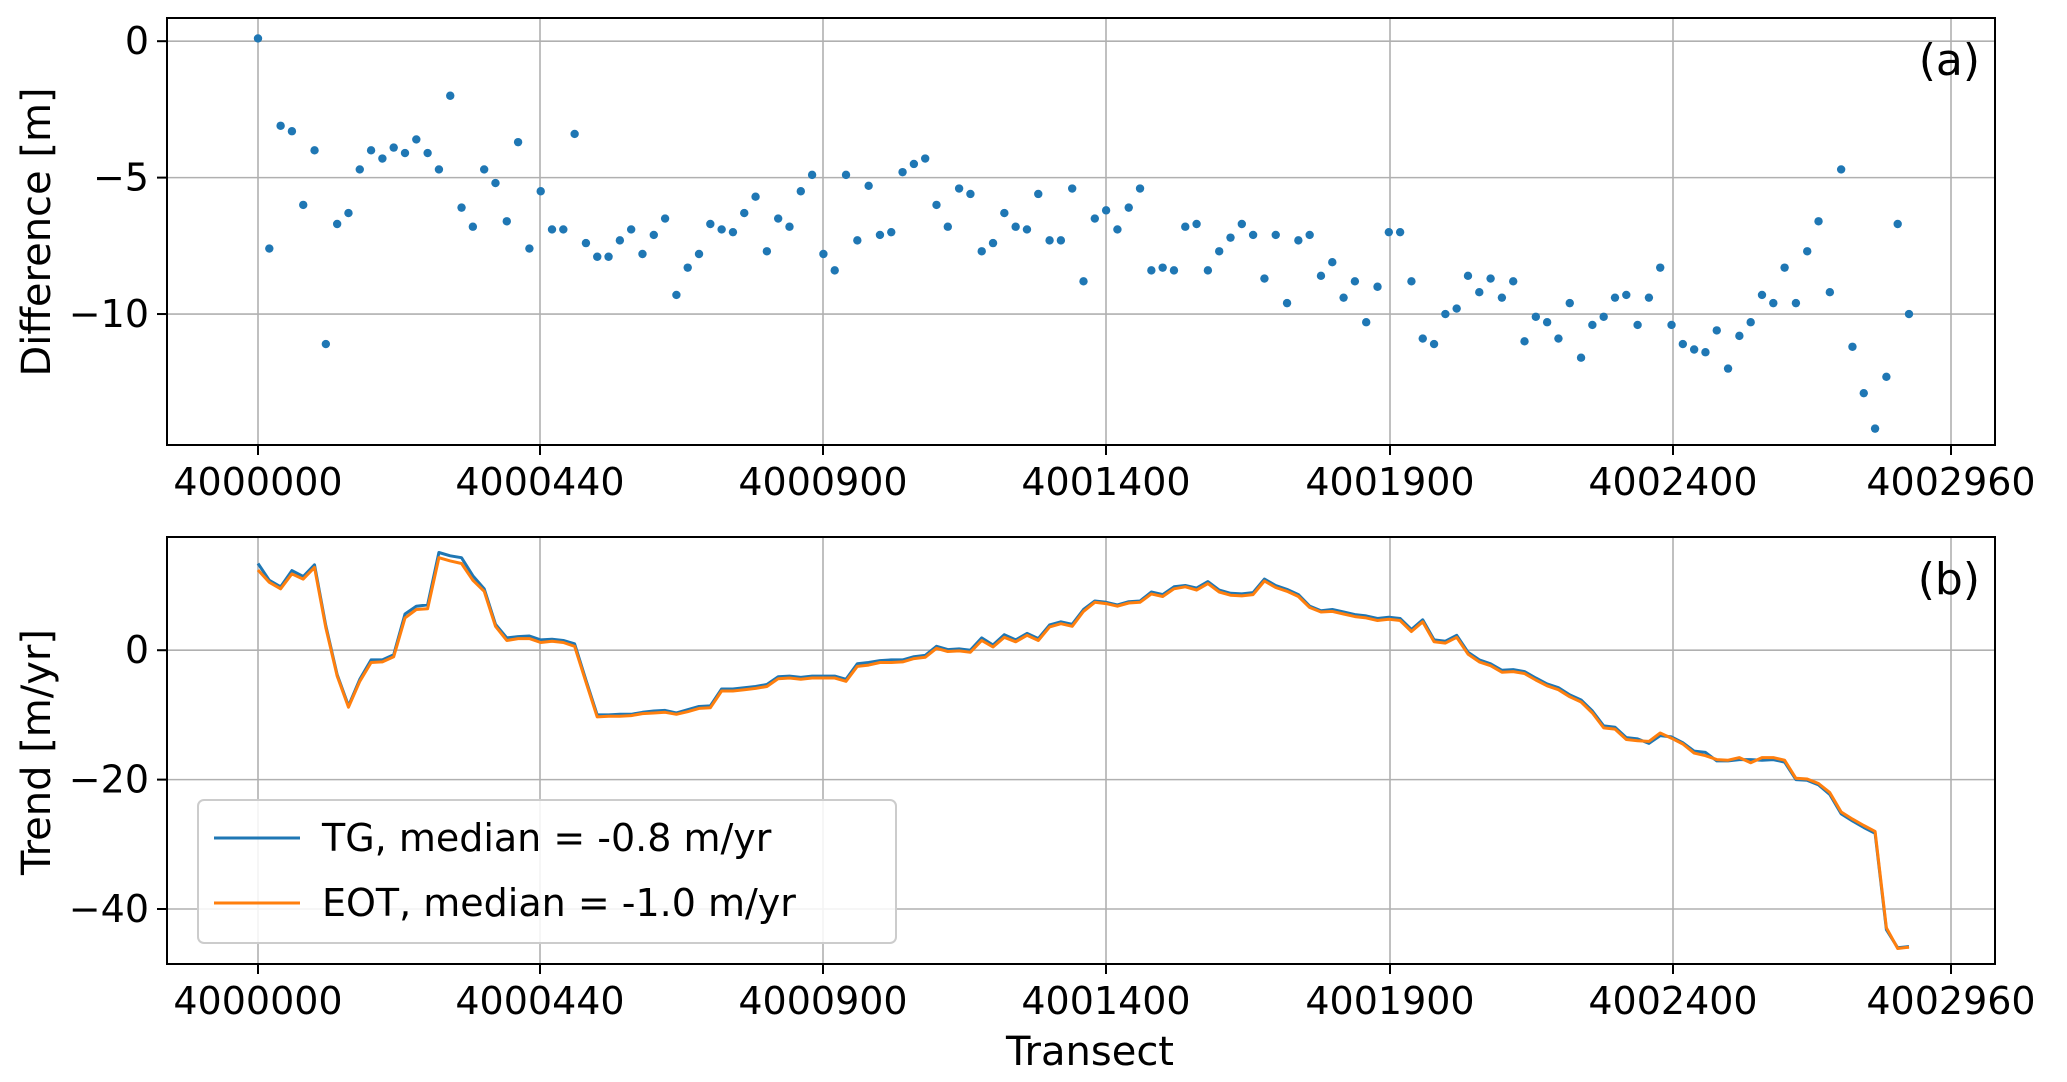 Image resolution: width=2067 pixels, height=1082 pixels. I want to click on panel-a-label: (a), so click(1949, 60).